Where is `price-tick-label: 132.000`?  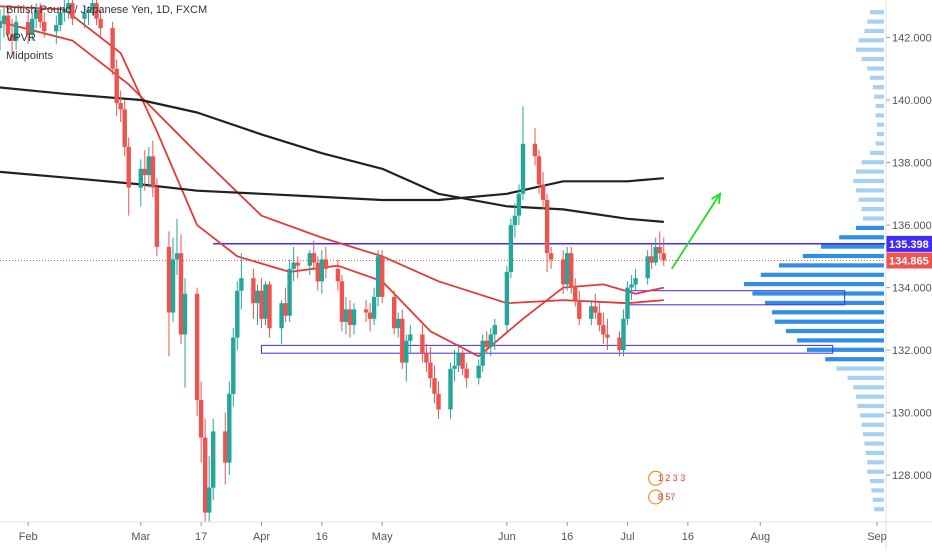
price-tick-label: 132.000 is located at coordinates (912, 351).